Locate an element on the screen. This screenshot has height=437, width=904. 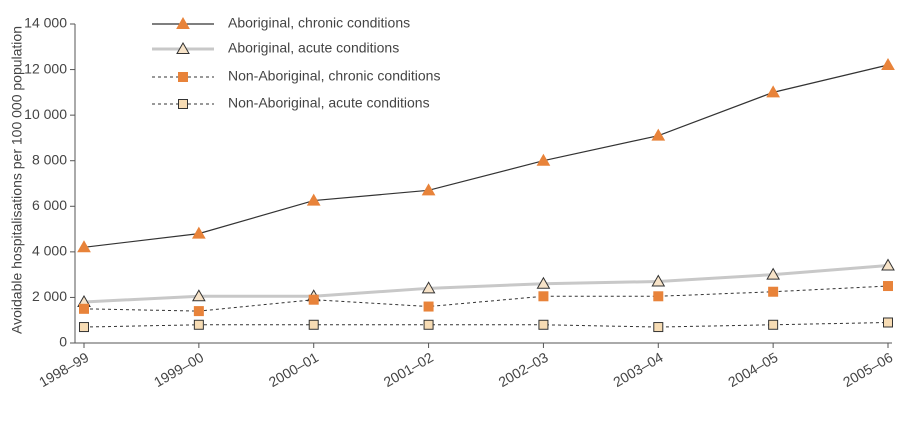
legend-label: Aboriginal, chronic conditions is located at coordinates (319, 23).